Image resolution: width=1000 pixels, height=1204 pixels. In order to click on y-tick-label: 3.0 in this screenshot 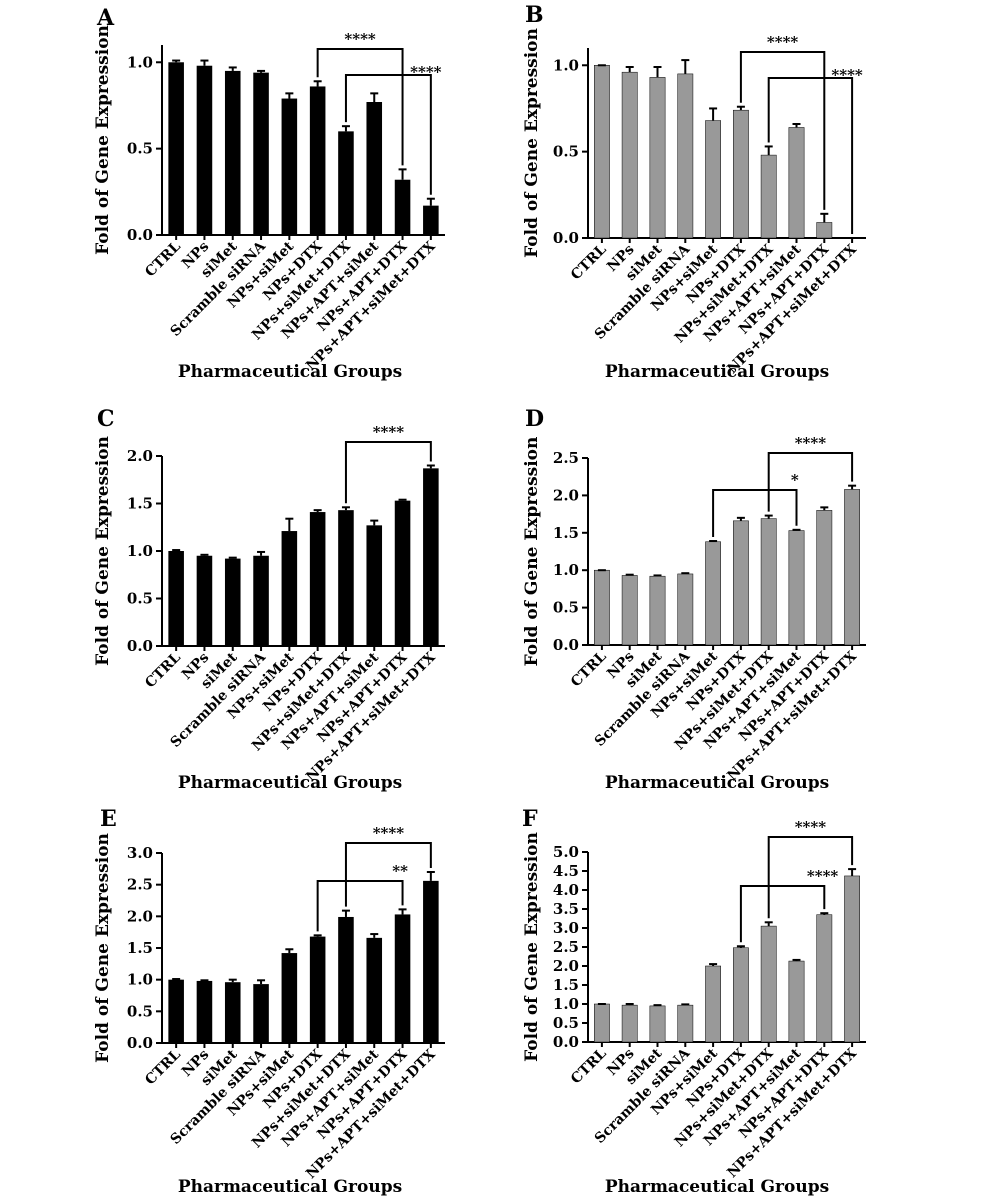, I will do `click(140, 853)`.